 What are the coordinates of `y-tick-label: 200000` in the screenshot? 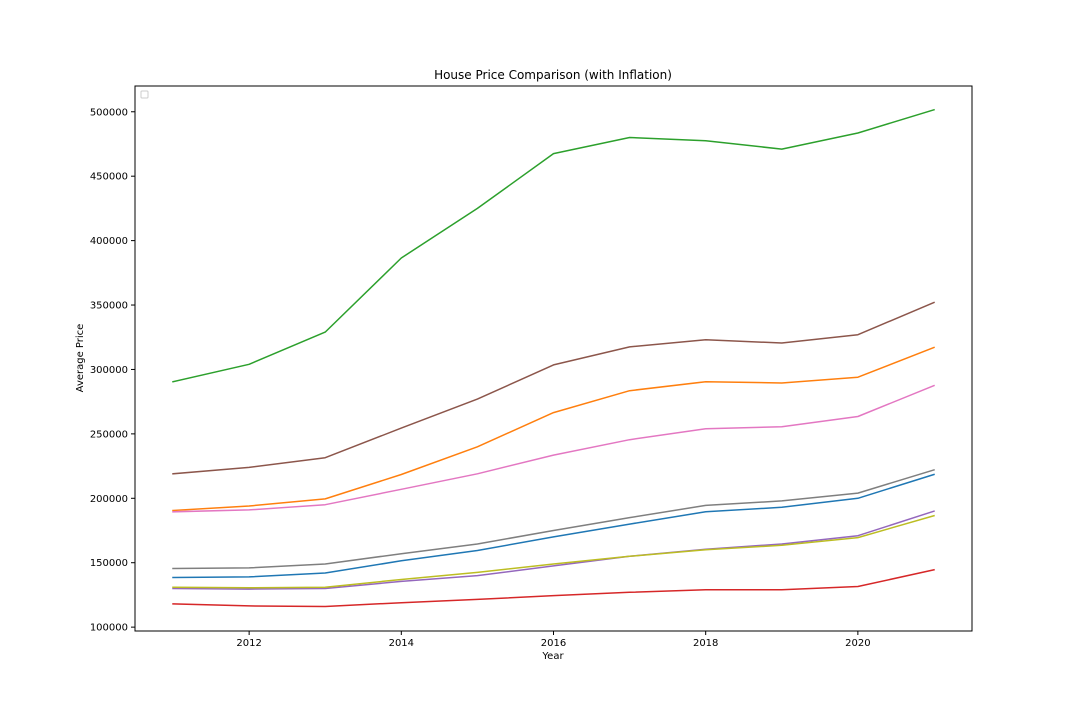 It's located at (109, 499).